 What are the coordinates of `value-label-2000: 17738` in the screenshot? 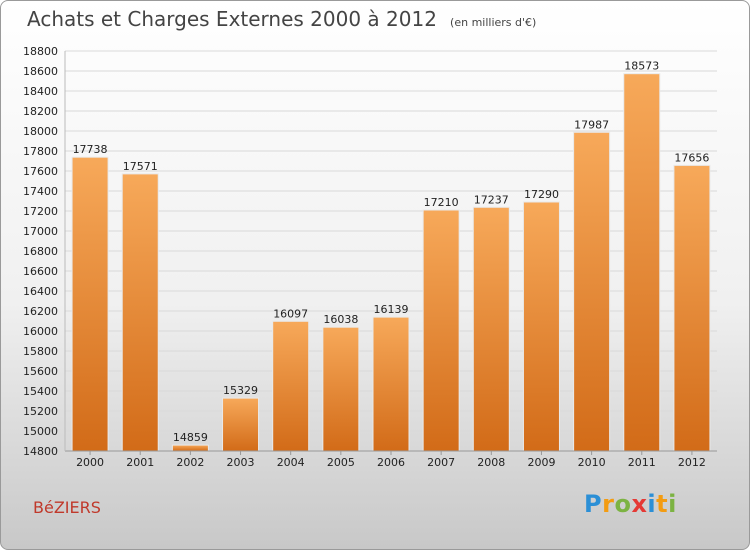 It's located at (90, 149).